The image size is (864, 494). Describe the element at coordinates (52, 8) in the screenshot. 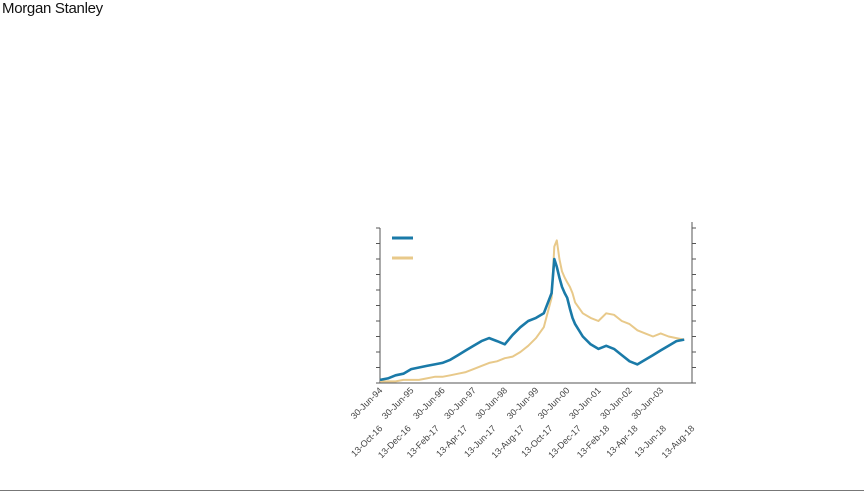

I see `brand-logo: Morgan Stanley` at that location.